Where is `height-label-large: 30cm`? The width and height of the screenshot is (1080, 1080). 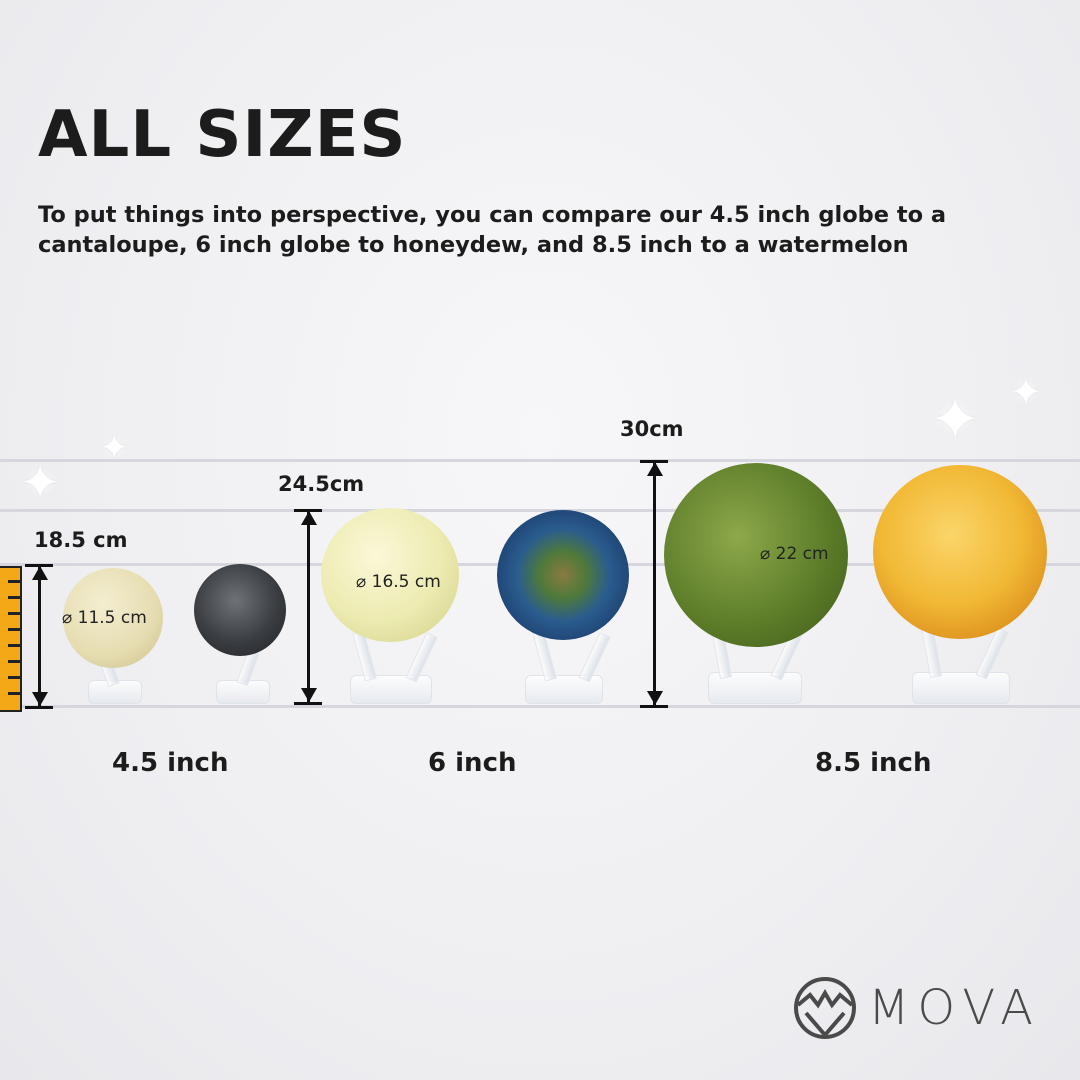 height-label-large: 30cm is located at coordinates (652, 429).